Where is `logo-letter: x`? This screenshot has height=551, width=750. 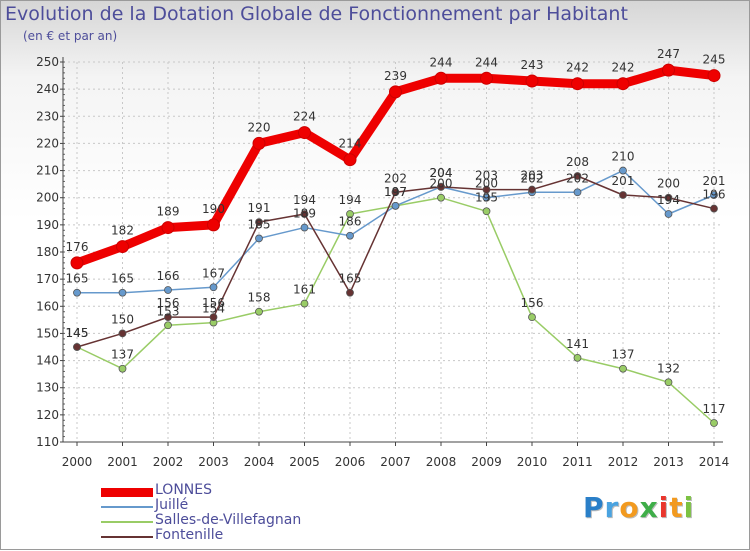
logo-letter: x is located at coordinates (649, 507).